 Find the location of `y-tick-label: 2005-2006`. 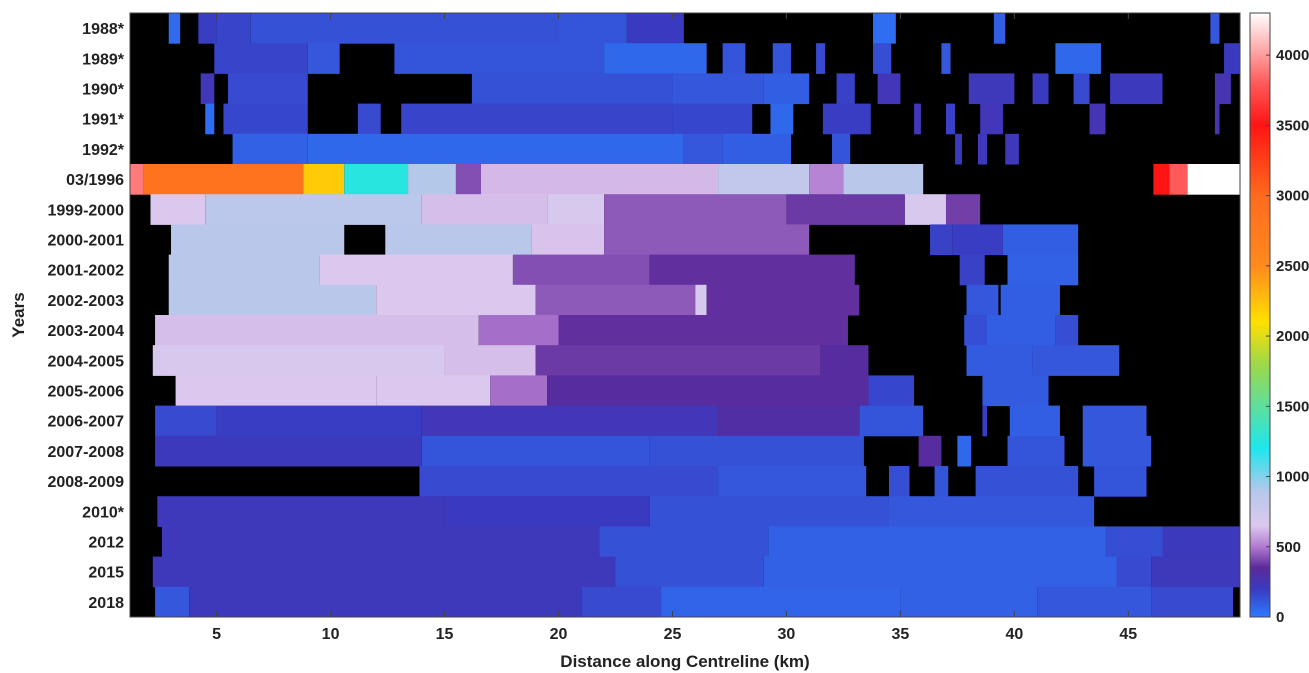

y-tick-label: 2005-2006 is located at coordinates (85, 392).